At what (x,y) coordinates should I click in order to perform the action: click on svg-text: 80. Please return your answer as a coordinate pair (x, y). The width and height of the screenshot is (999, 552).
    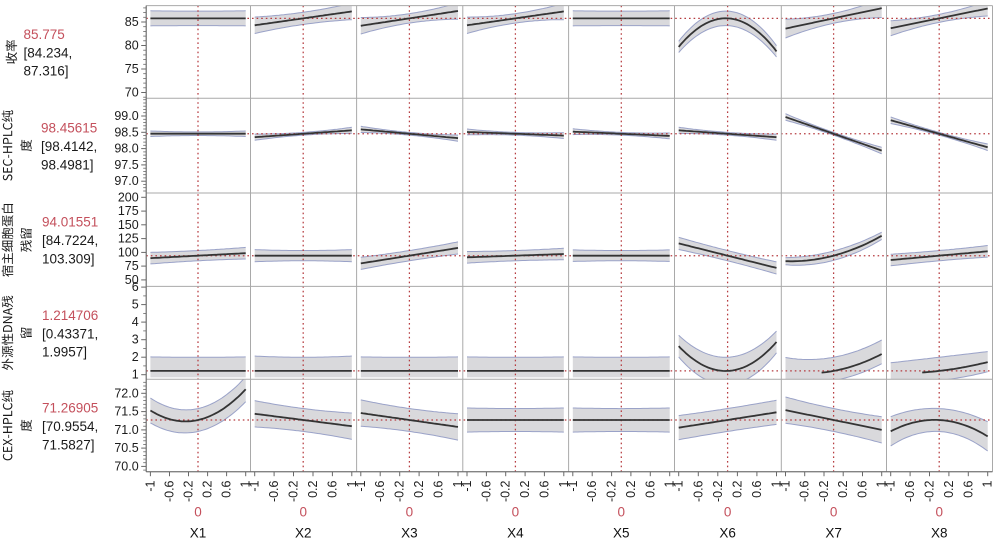
    Looking at the image, I should click on (132, 46).